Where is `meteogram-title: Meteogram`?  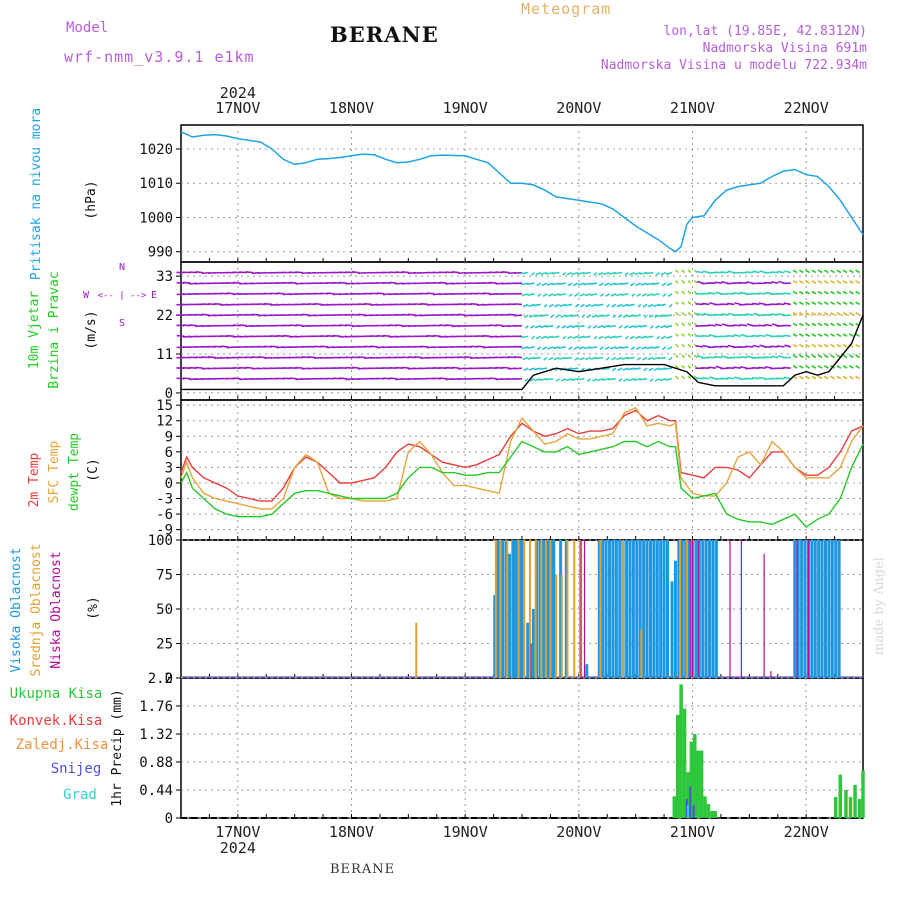
meteogram-title: Meteogram is located at coordinates (566, 9).